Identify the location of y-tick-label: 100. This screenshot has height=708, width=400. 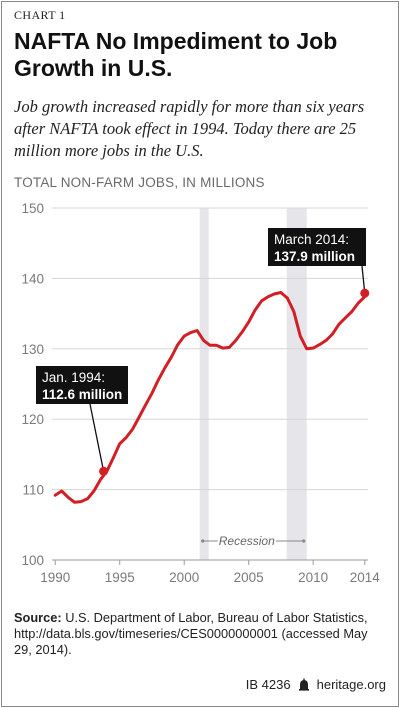
(32, 560).